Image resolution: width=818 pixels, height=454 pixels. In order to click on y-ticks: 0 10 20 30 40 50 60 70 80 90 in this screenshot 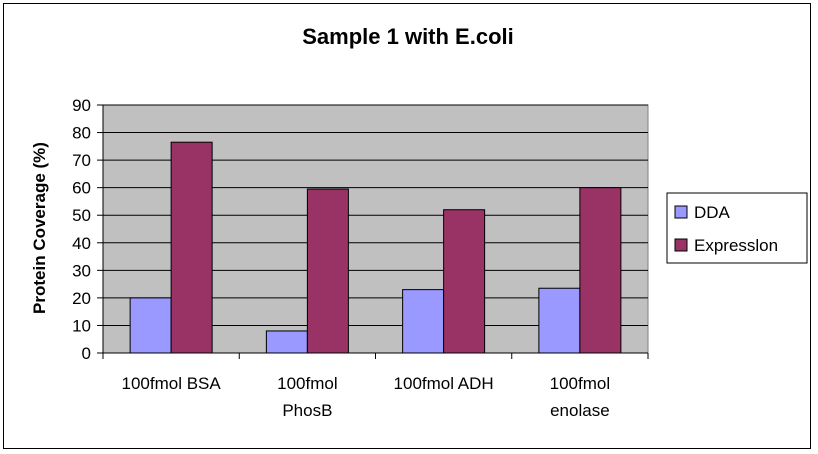, I will do `click(87, 229)`.